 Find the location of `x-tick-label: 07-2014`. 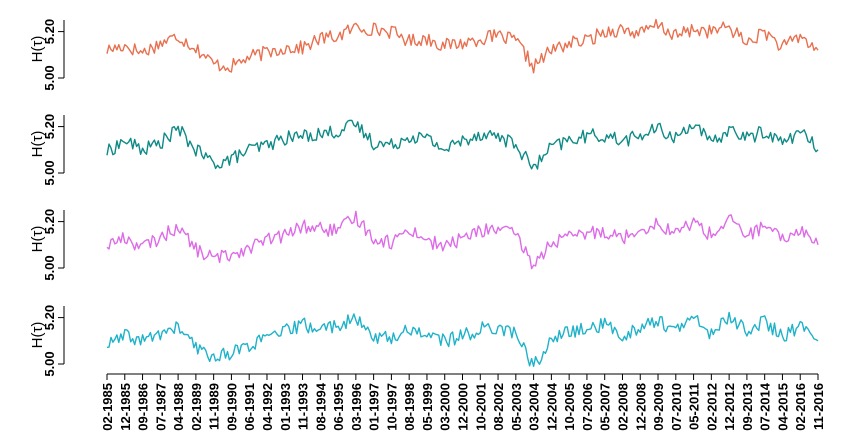

x-tick-label: 07-2014 is located at coordinates (765, 406).